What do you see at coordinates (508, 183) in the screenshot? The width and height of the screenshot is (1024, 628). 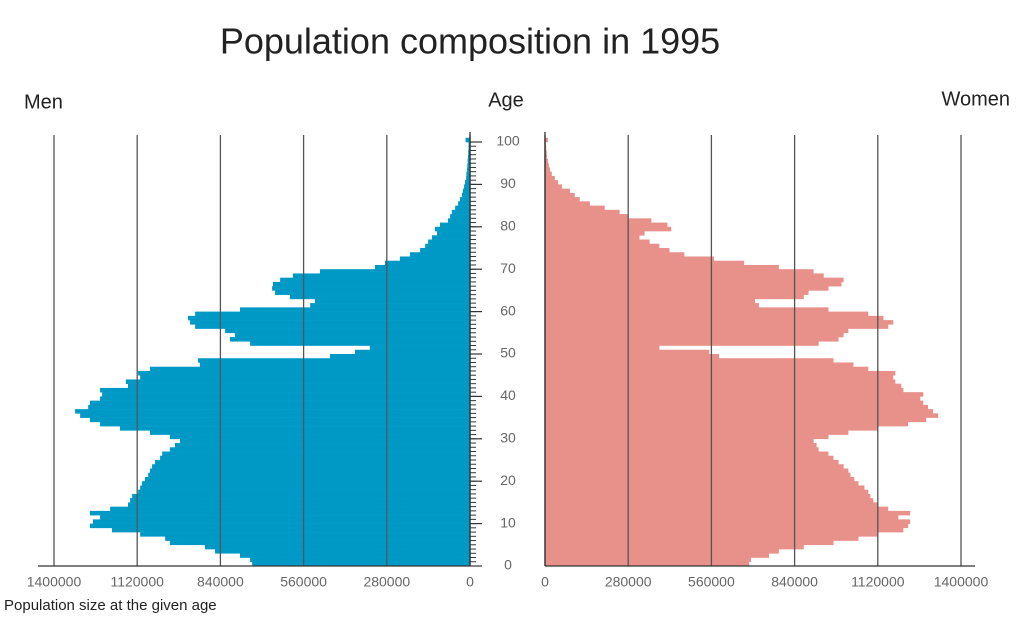 I see `y-tick-label: 90` at bounding box center [508, 183].